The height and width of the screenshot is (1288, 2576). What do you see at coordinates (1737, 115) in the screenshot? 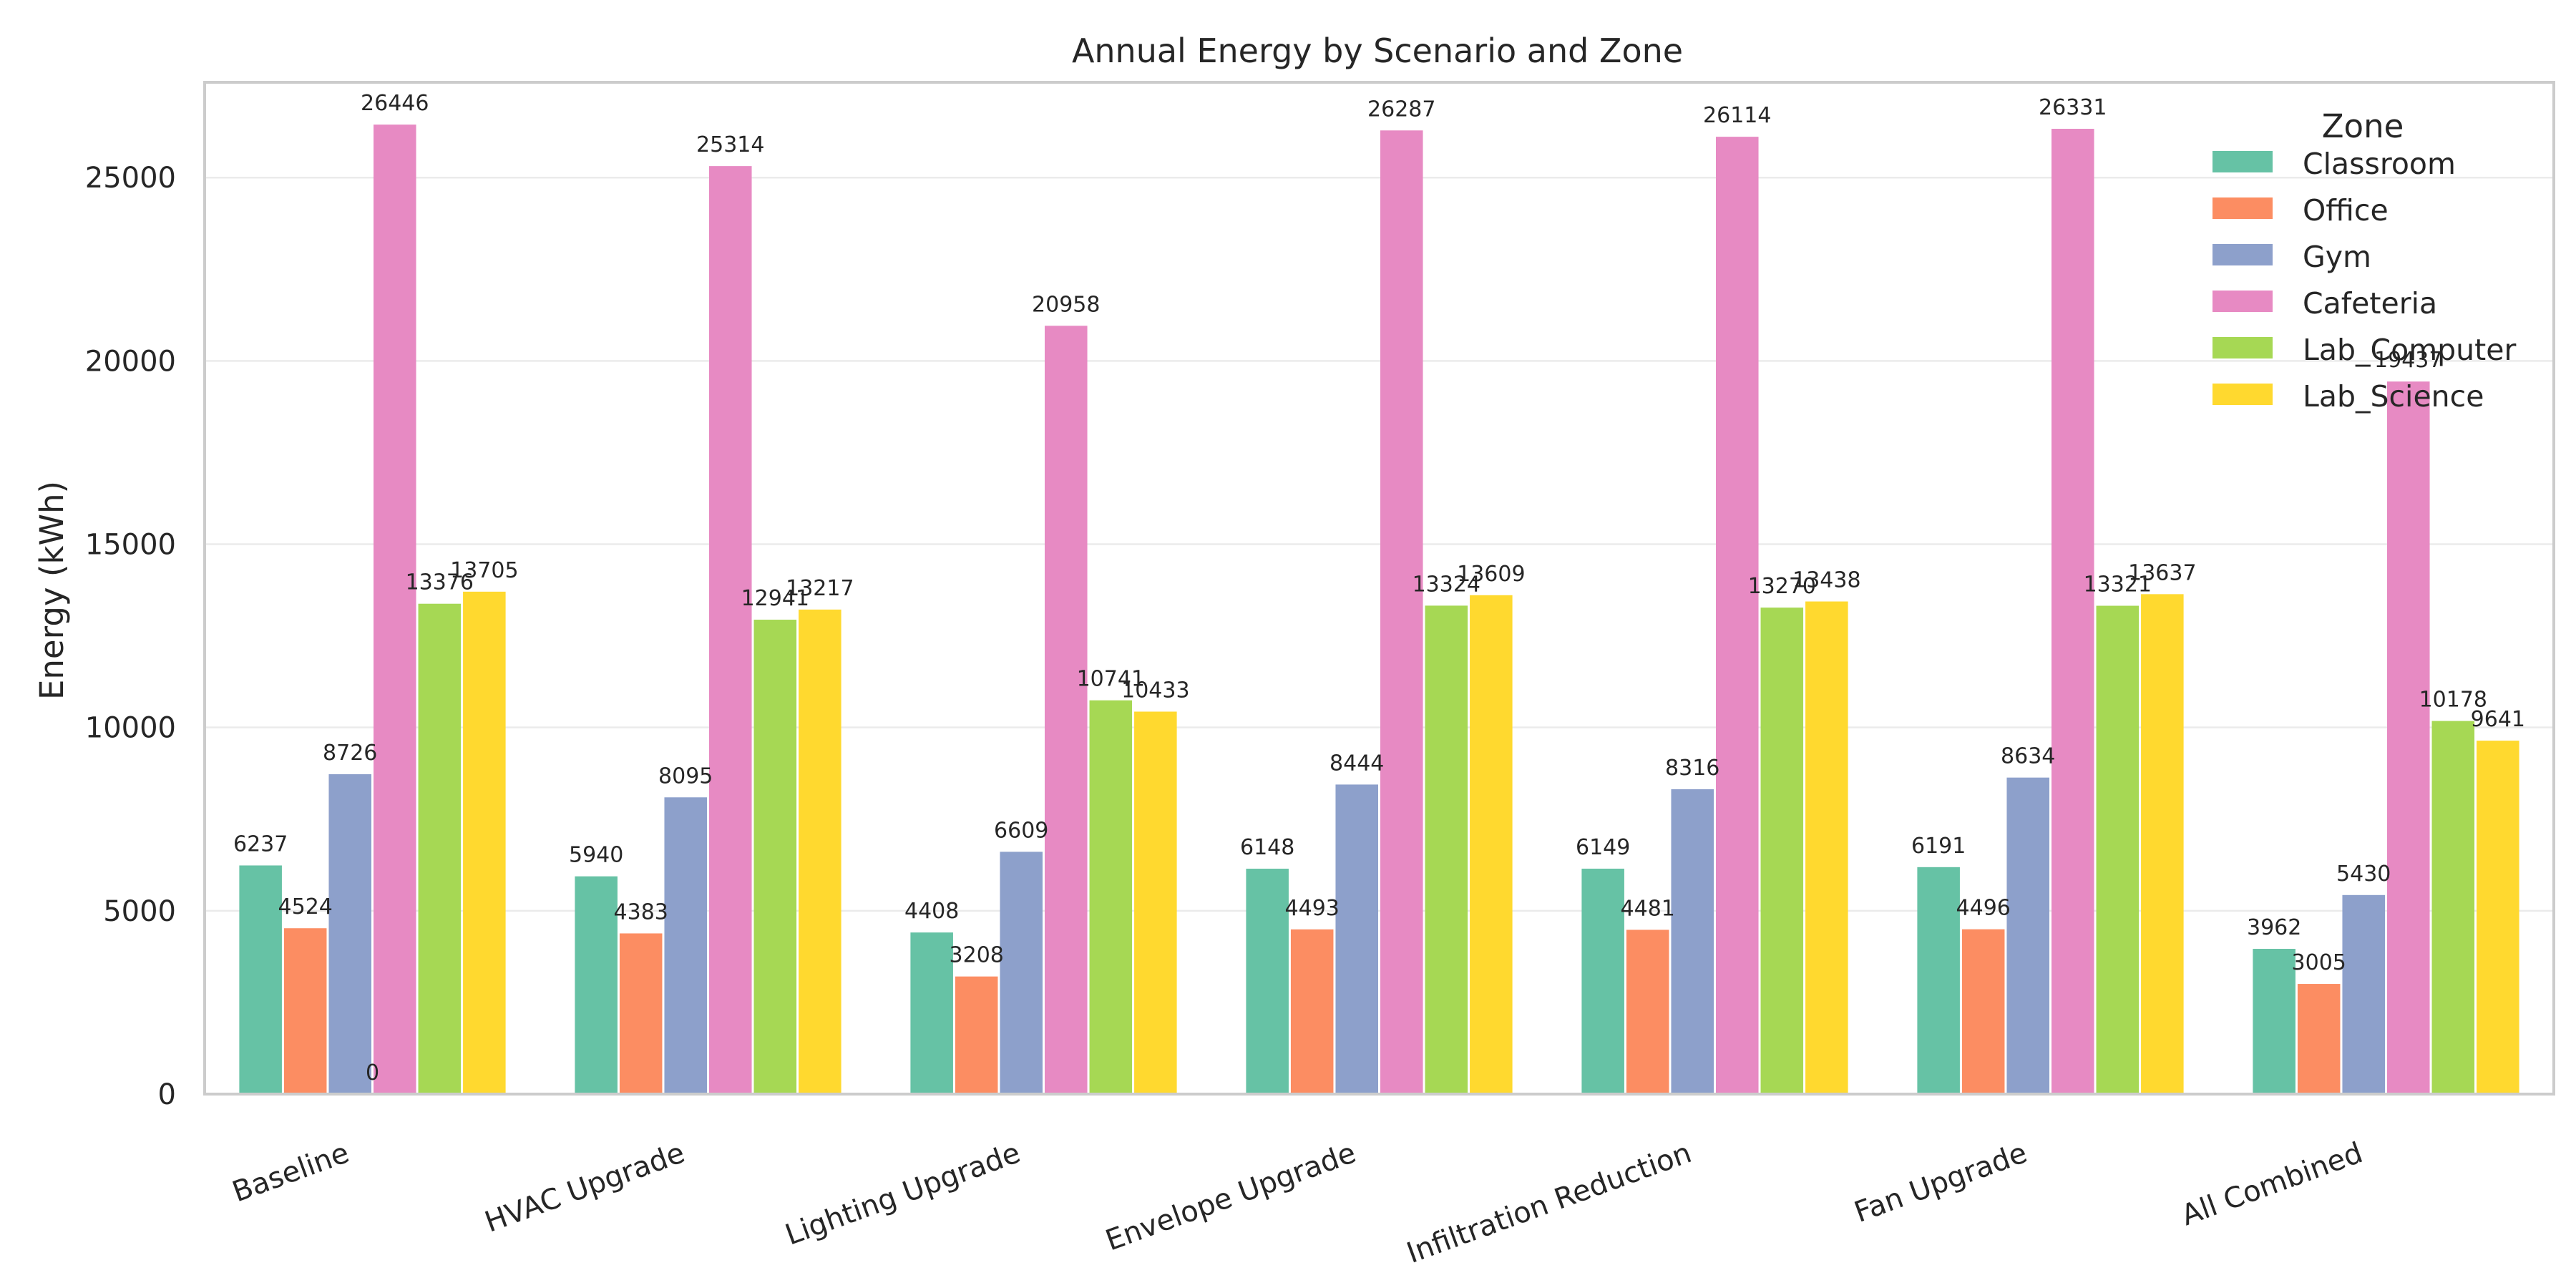
I see `bar-value-label: 26114` at bounding box center [1737, 115].